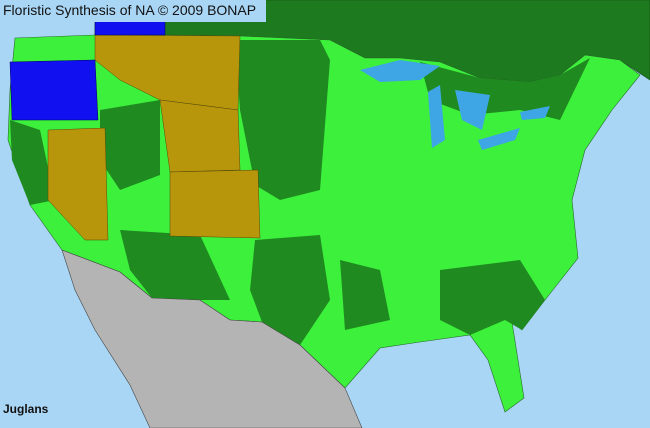 This screenshot has height=428, width=650. Describe the element at coordinates (26, 409) in the screenshot. I see `taxon-label: Juglans` at that location.